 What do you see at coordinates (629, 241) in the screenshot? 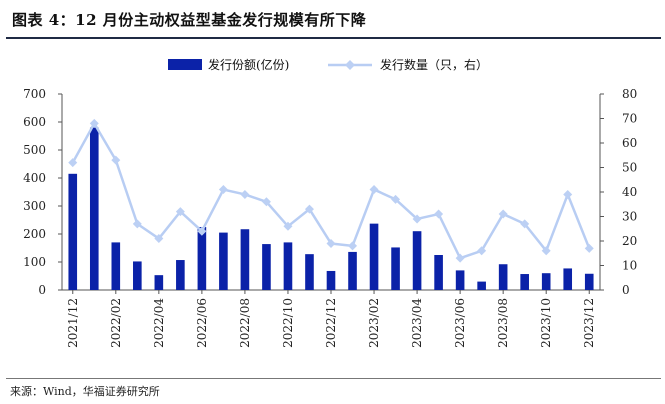
I see `right-tick-label: 20` at bounding box center [629, 241].